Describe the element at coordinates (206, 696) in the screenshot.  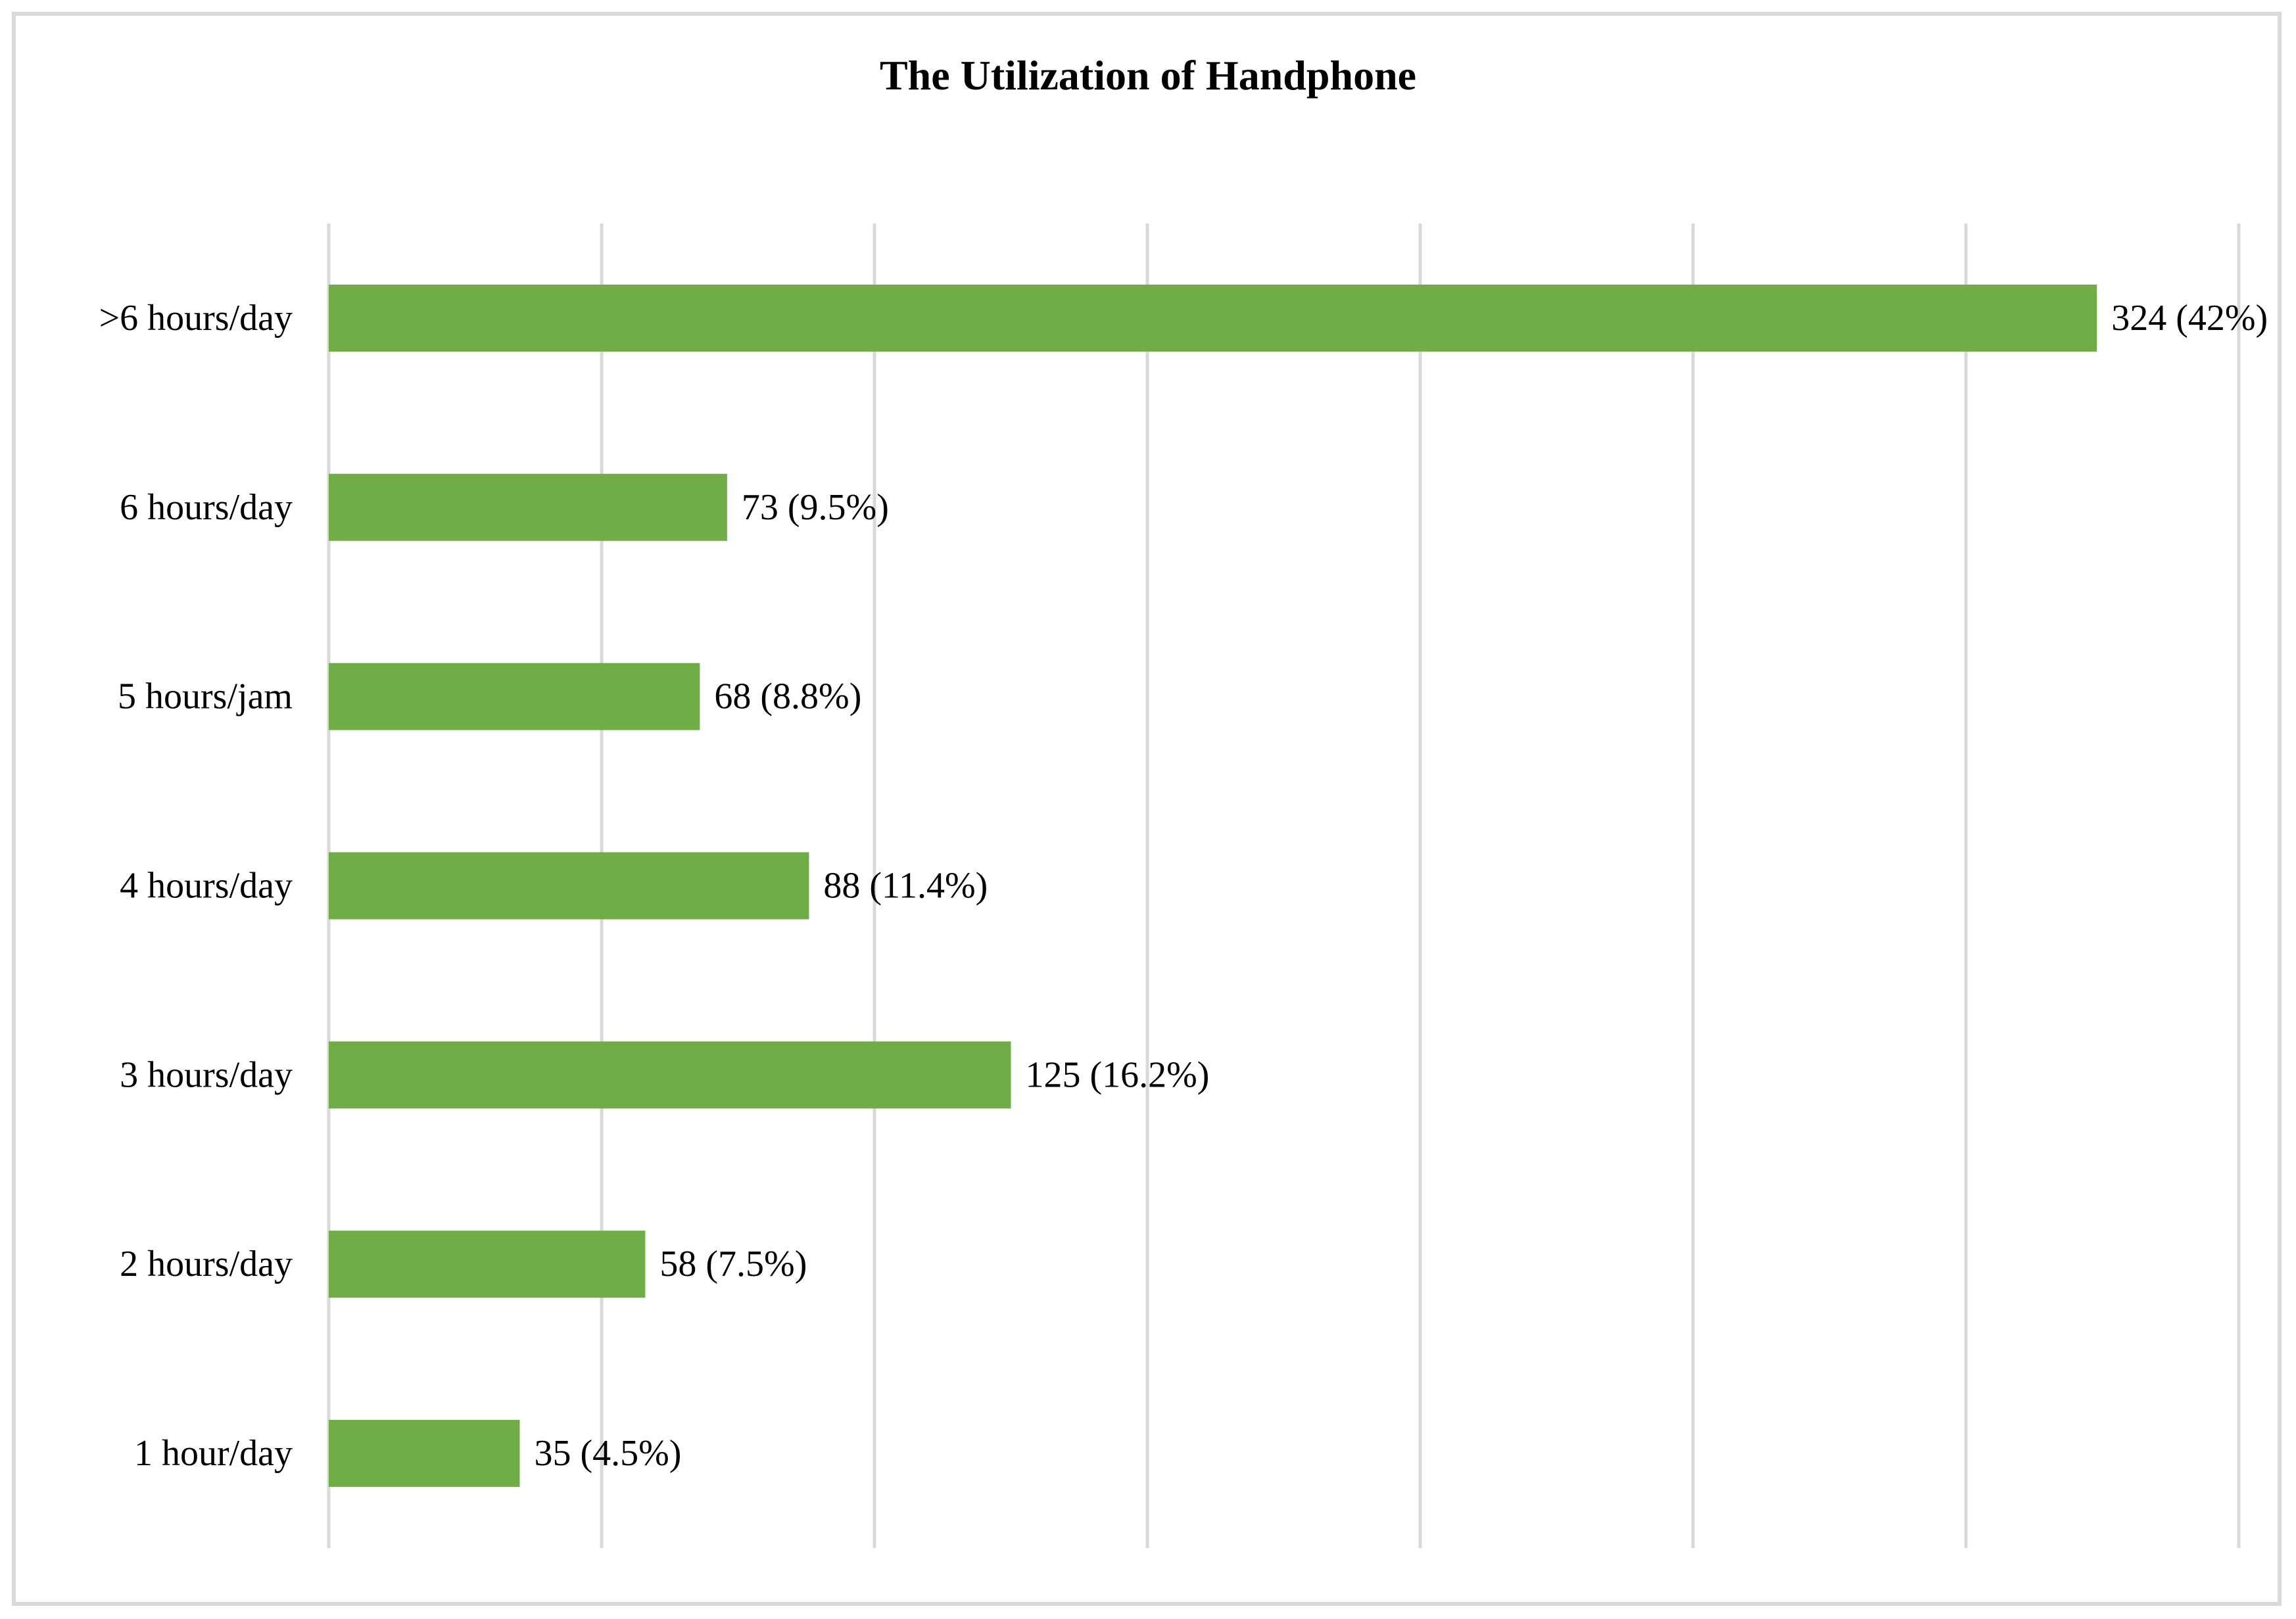
I see `category-label: 5 hours/jam` at that location.